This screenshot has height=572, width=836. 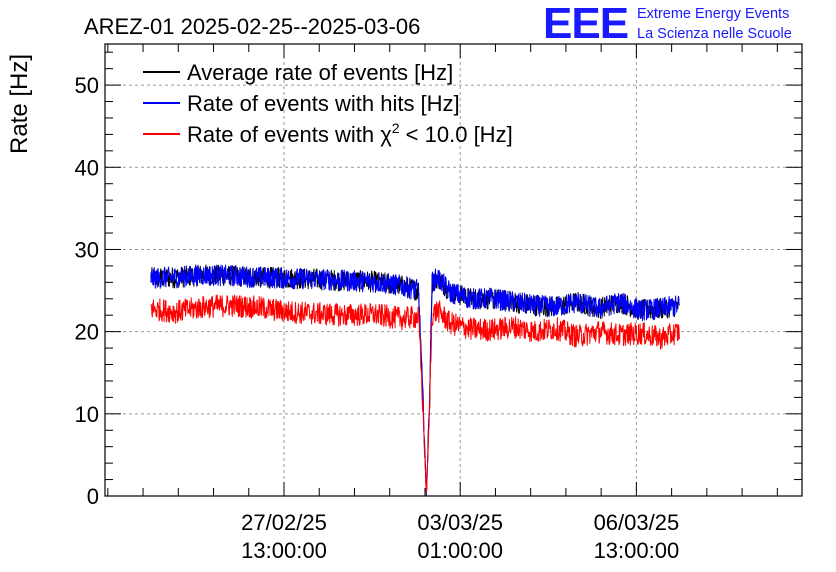 I want to click on y-tick-label: 10, so click(x=87, y=414).